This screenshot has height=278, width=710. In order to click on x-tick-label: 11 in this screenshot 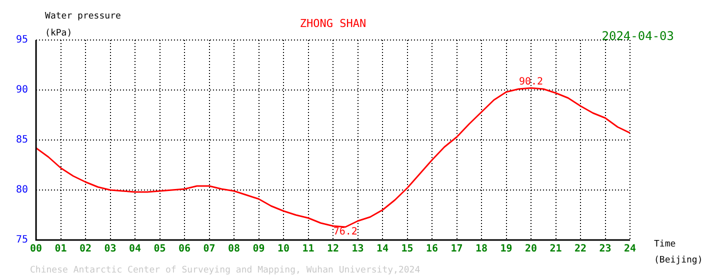, I will do `click(308, 249)`.